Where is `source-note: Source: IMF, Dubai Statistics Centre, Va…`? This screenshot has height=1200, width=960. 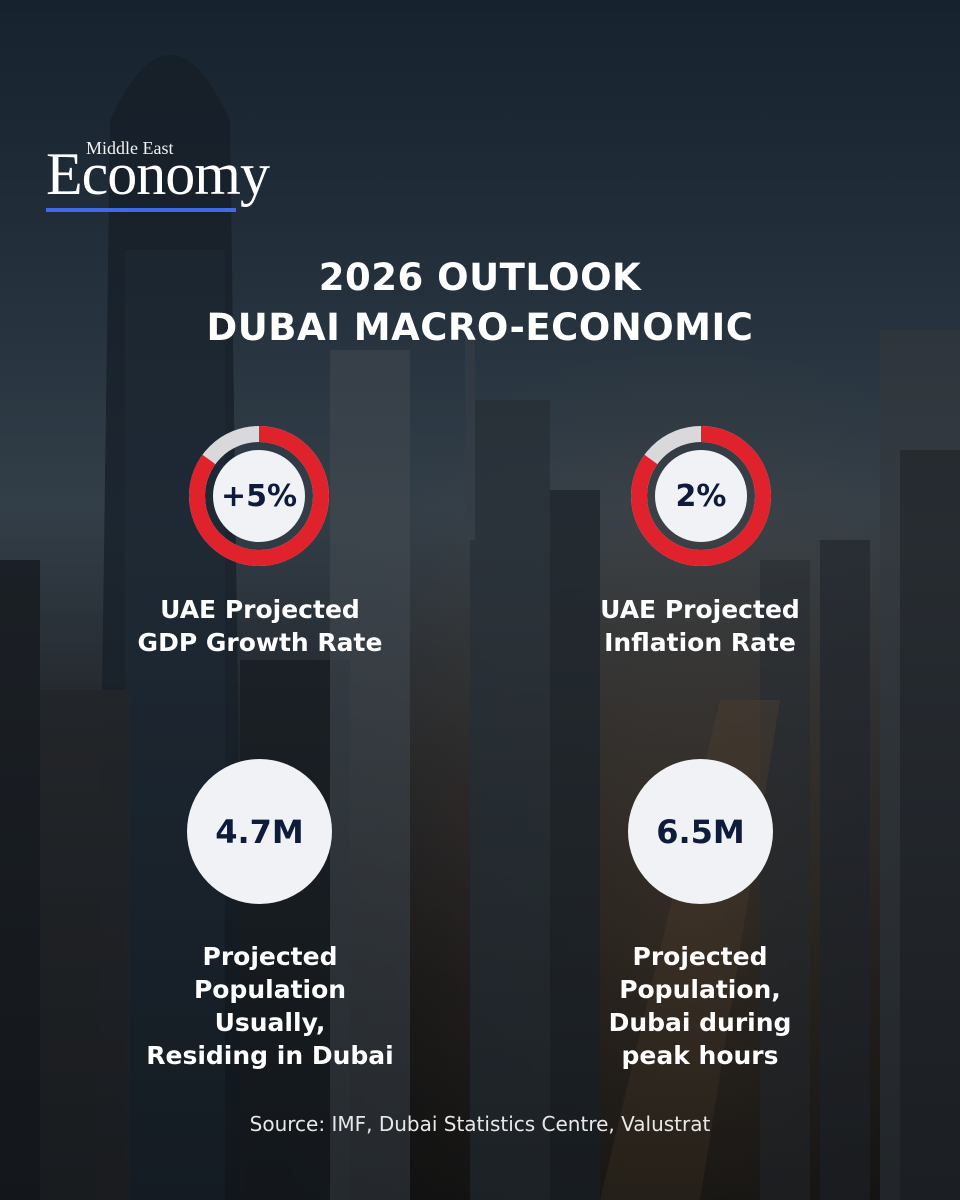
source-note: Source: IMF, Dubai Statistics Centre, Va… is located at coordinates (480, 1124).